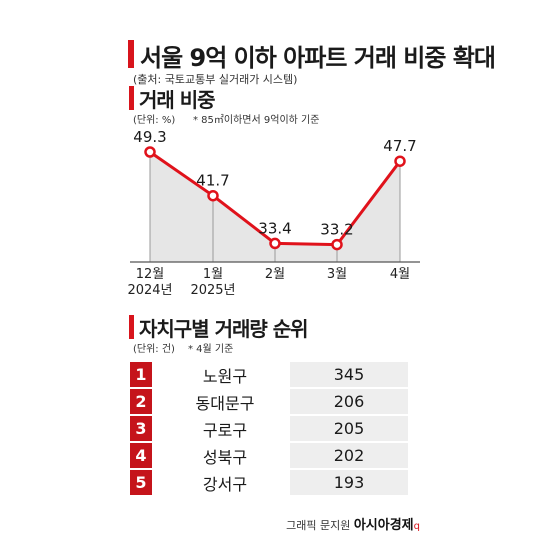  What do you see at coordinates (149, 290) in the screenshot?
I see `x-tick-label-0-1: 2024년` at bounding box center [149, 290].